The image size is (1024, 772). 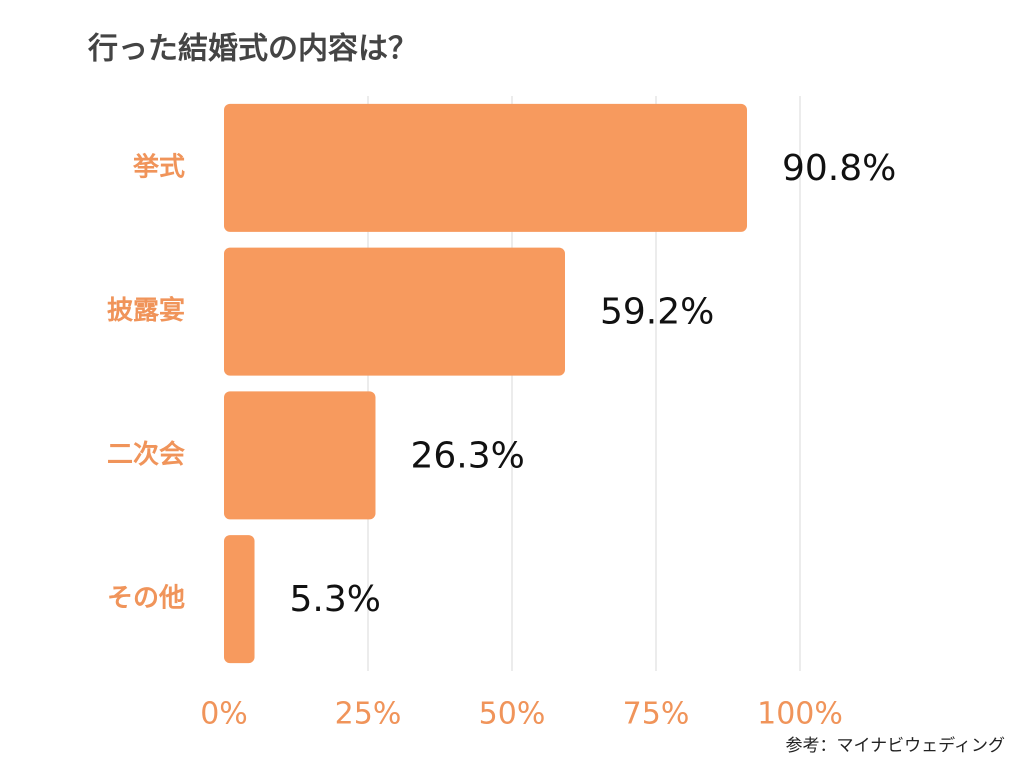 I want to click on y-tick-label: 二次会, so click(x=146, y=455).